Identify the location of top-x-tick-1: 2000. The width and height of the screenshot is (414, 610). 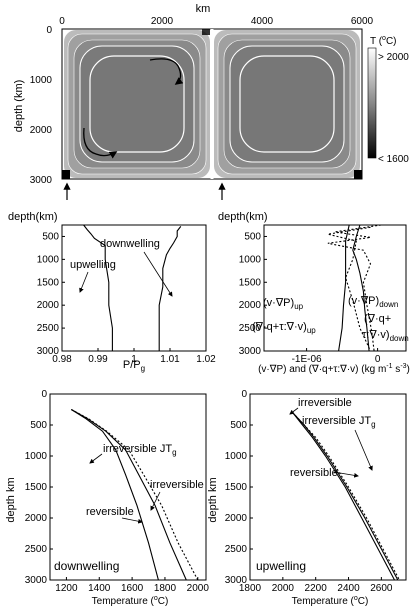
(162, 21).